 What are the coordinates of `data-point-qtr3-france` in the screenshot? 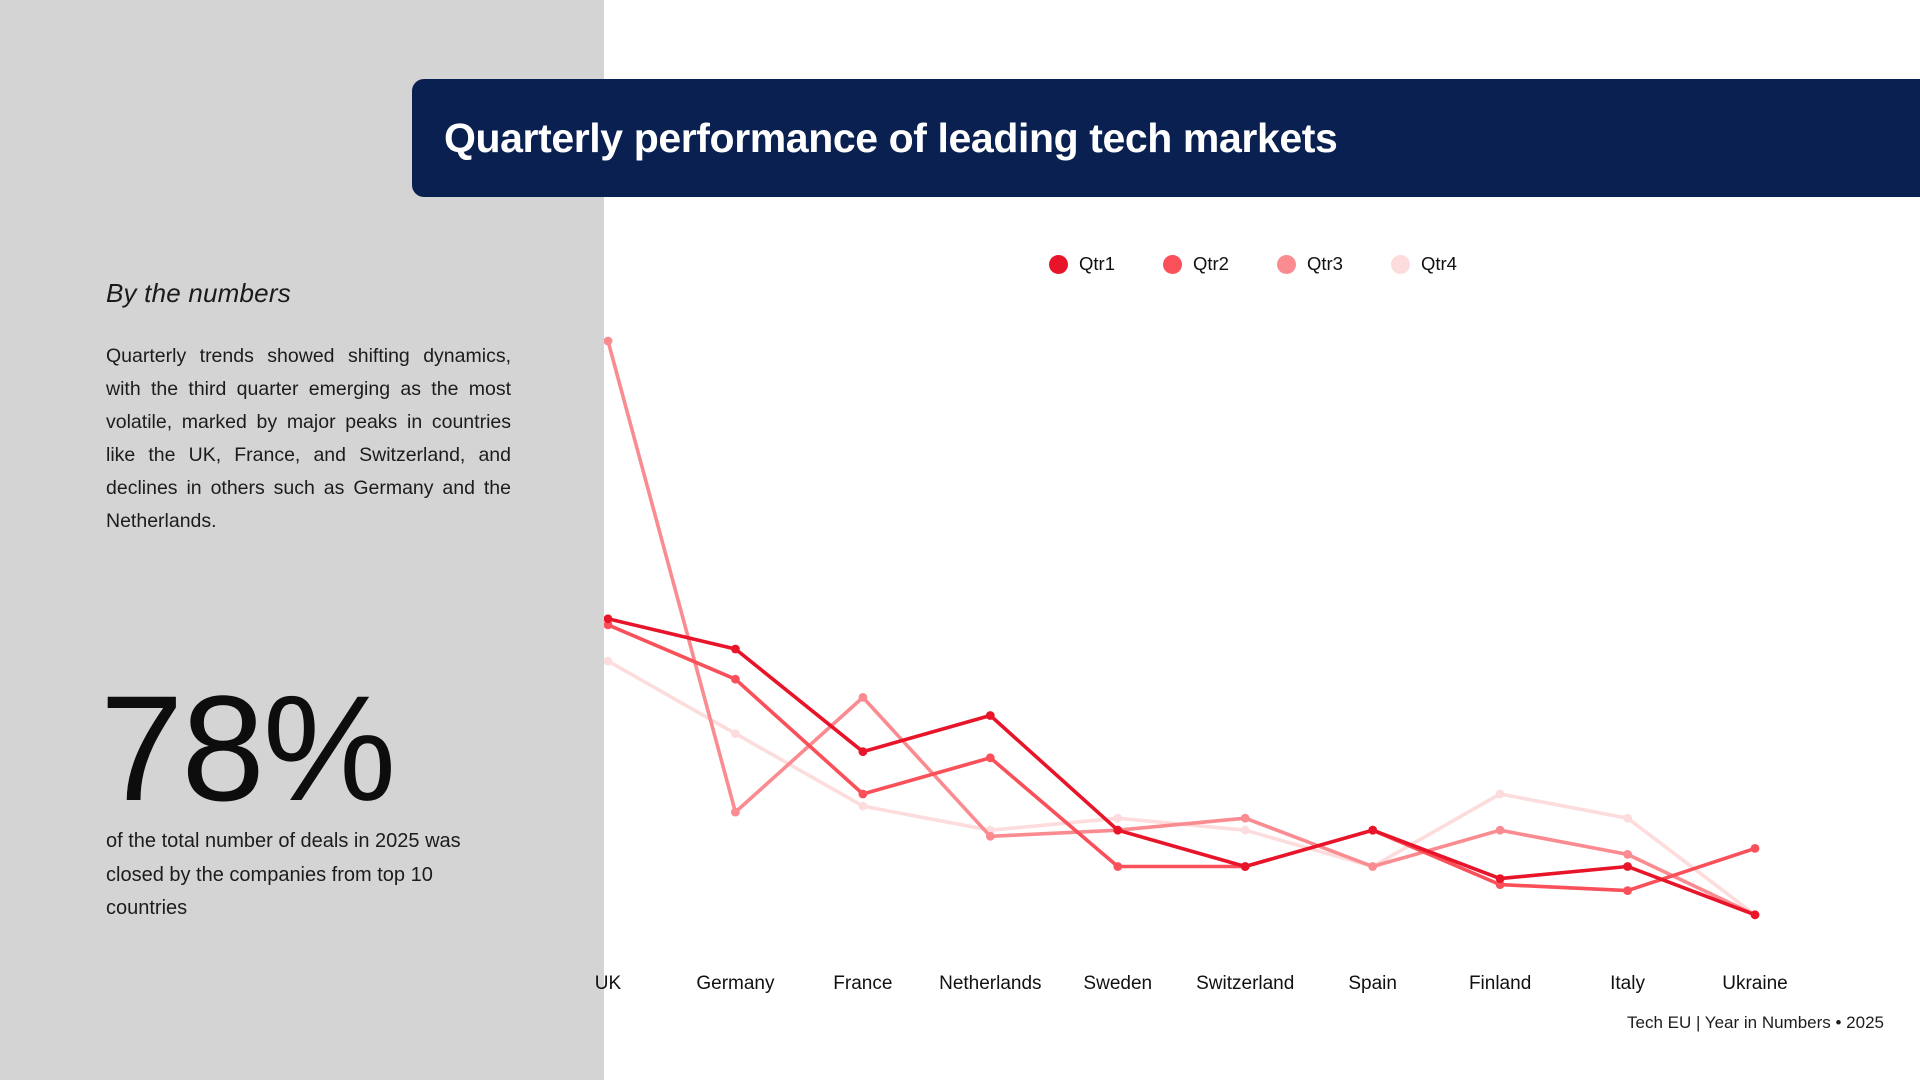 It's located at (863, 697).